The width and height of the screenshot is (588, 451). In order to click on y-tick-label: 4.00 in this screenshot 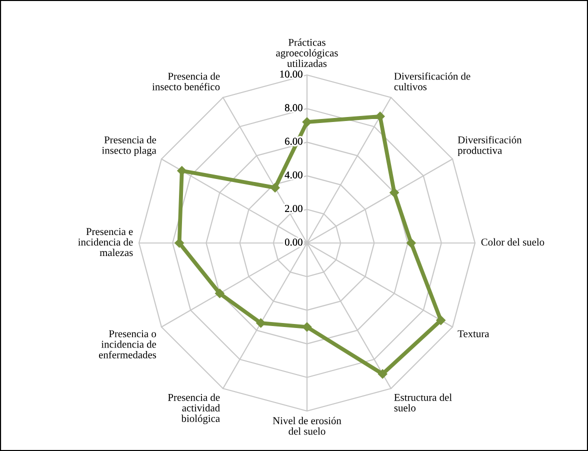, I will do `click(293, 174)`.